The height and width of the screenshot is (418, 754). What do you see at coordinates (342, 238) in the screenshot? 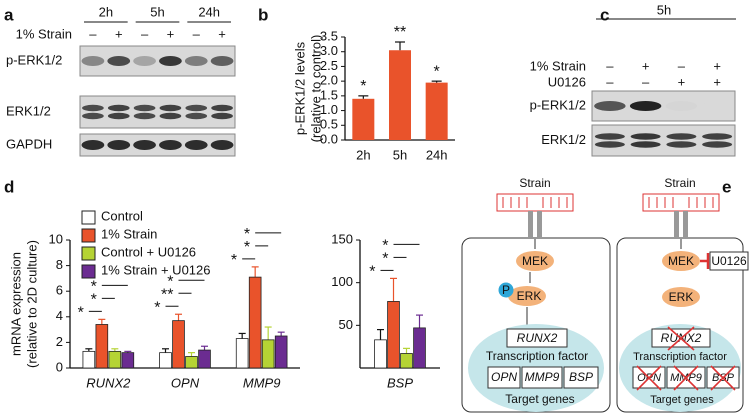
I see `y-tick-label: 150` at bounding box center [342, 238].